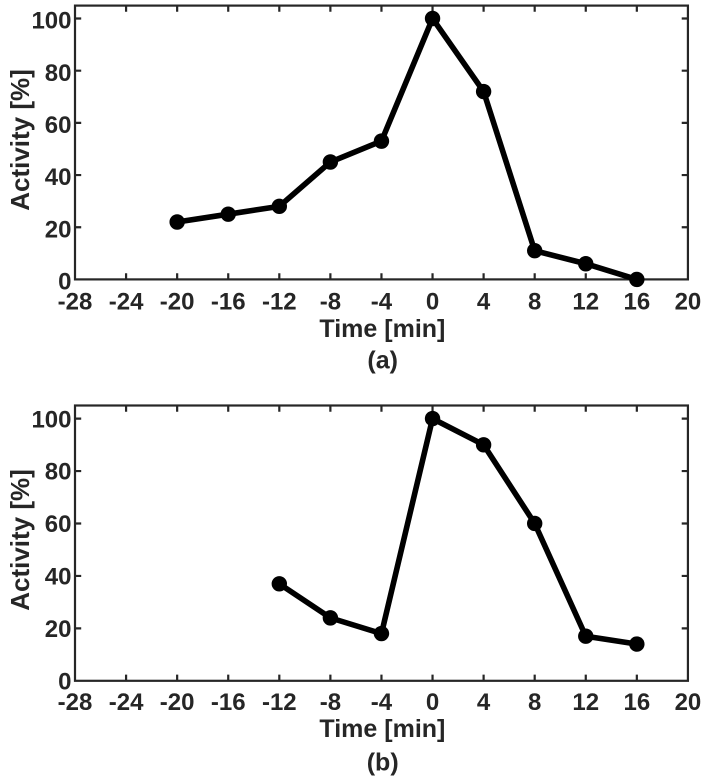  Describe the element at coordinates (382, 361) in the screenshot. I see `svg-text: (a)` at that location.